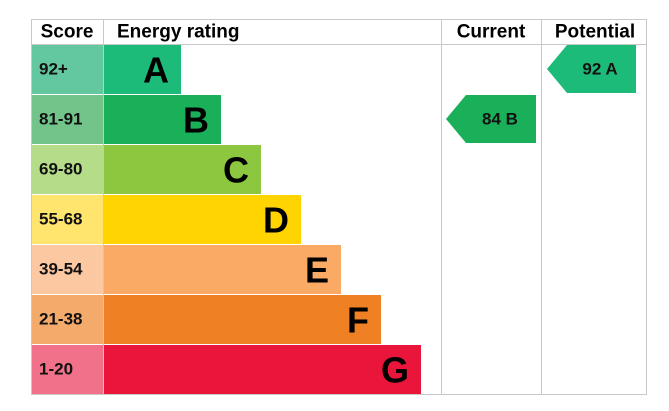 The image size is (669, 411). What do you see at coordinates (599, 69) in the screenshot?
I see `potential-label: 92 A` at bounding box center [599, 69].